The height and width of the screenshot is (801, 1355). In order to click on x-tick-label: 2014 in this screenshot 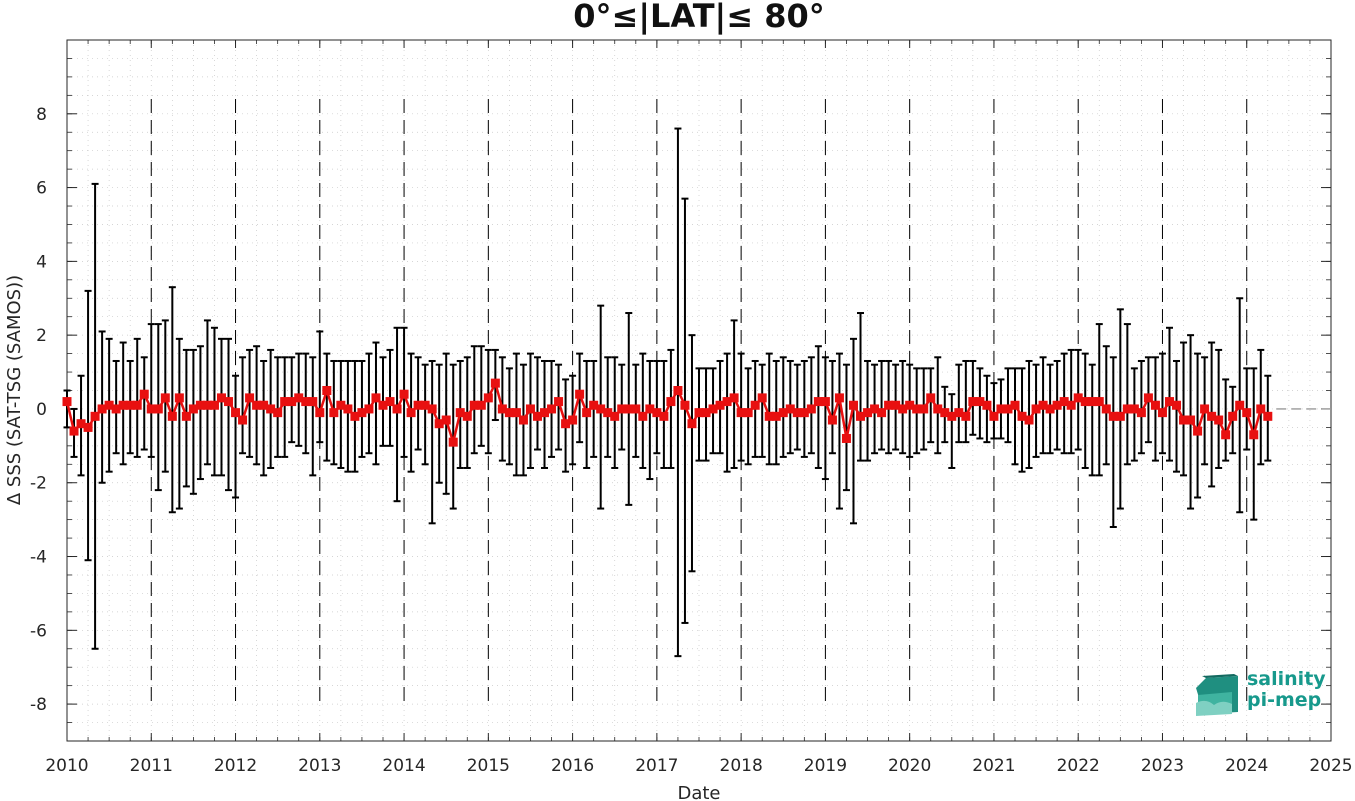, I will do `click(403, 766)`.